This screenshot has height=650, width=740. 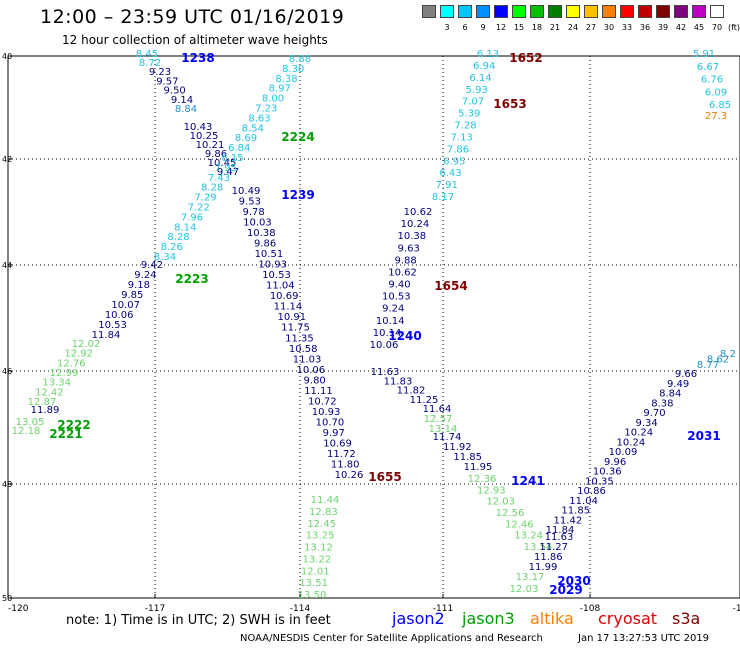 I want to click on wave-height-value: 11.82, so click(x=411, y=391).